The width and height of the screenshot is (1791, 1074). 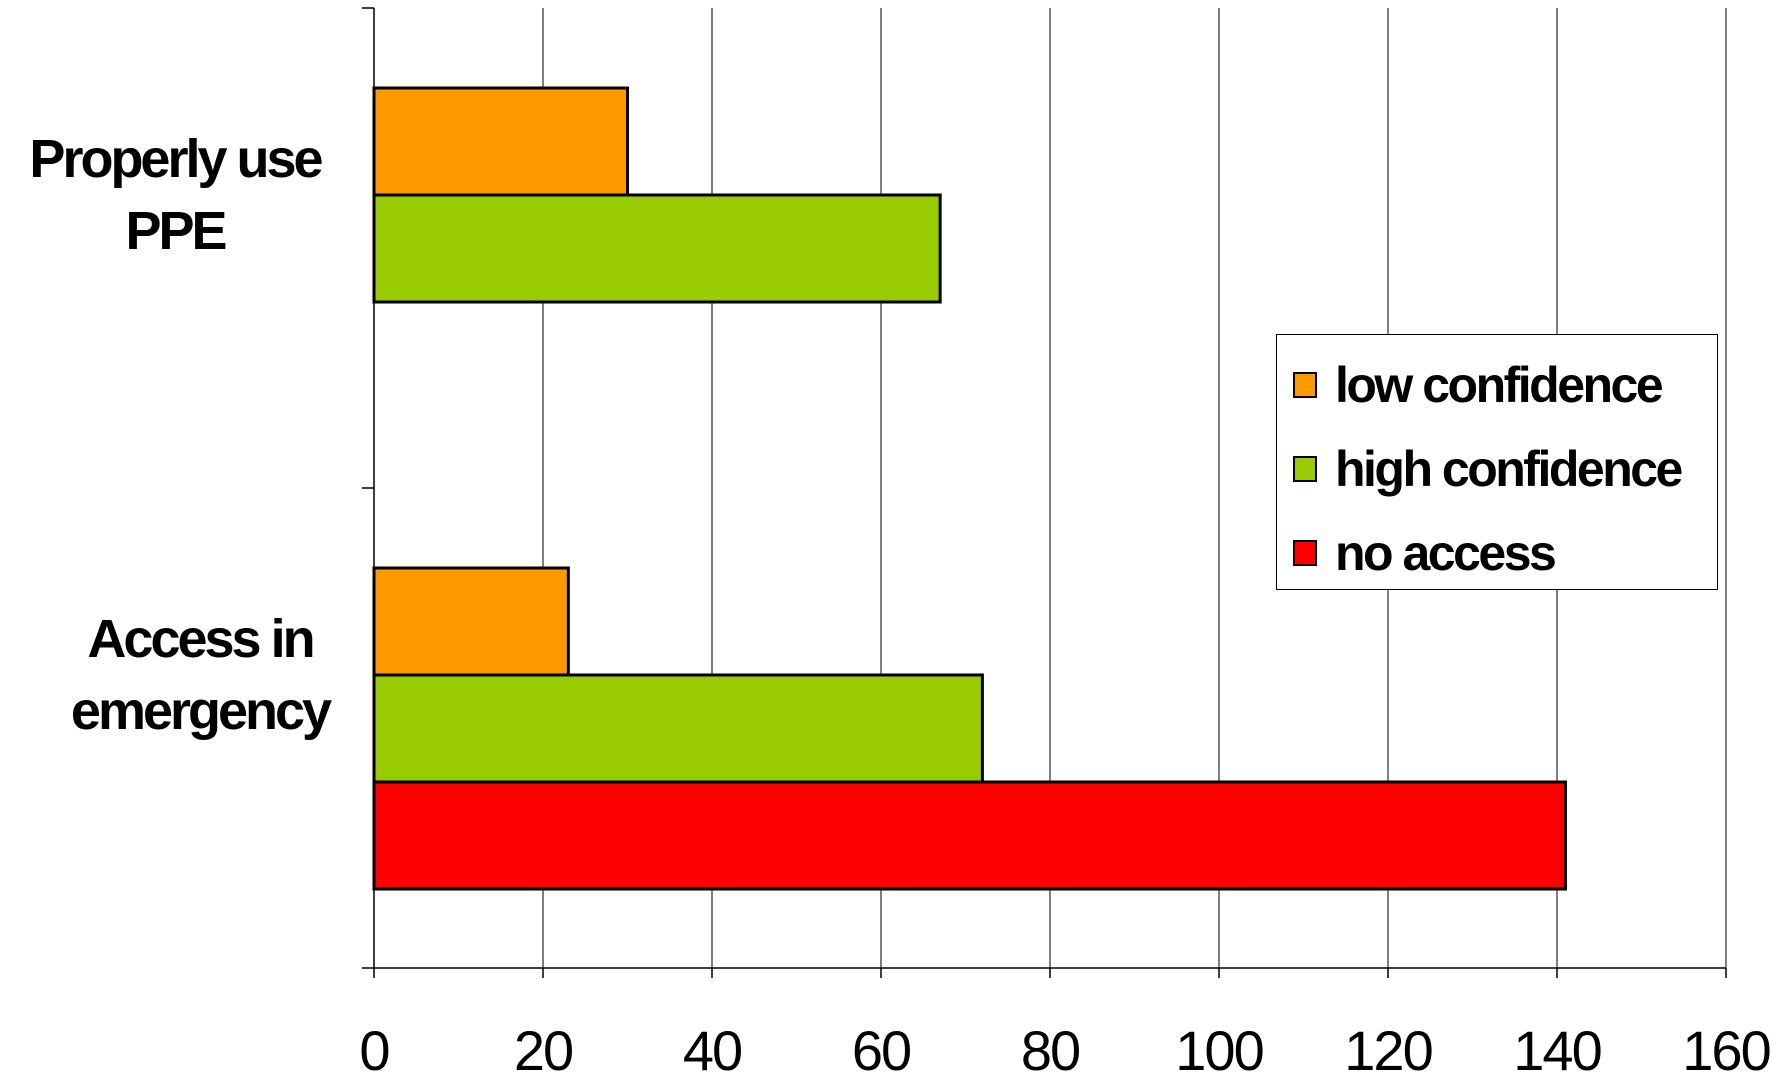 What do you see at coordinates (1305, 469) in the screenshot?
I see `legend-swatch-high-confidence` at bounding box center [1305, 469].